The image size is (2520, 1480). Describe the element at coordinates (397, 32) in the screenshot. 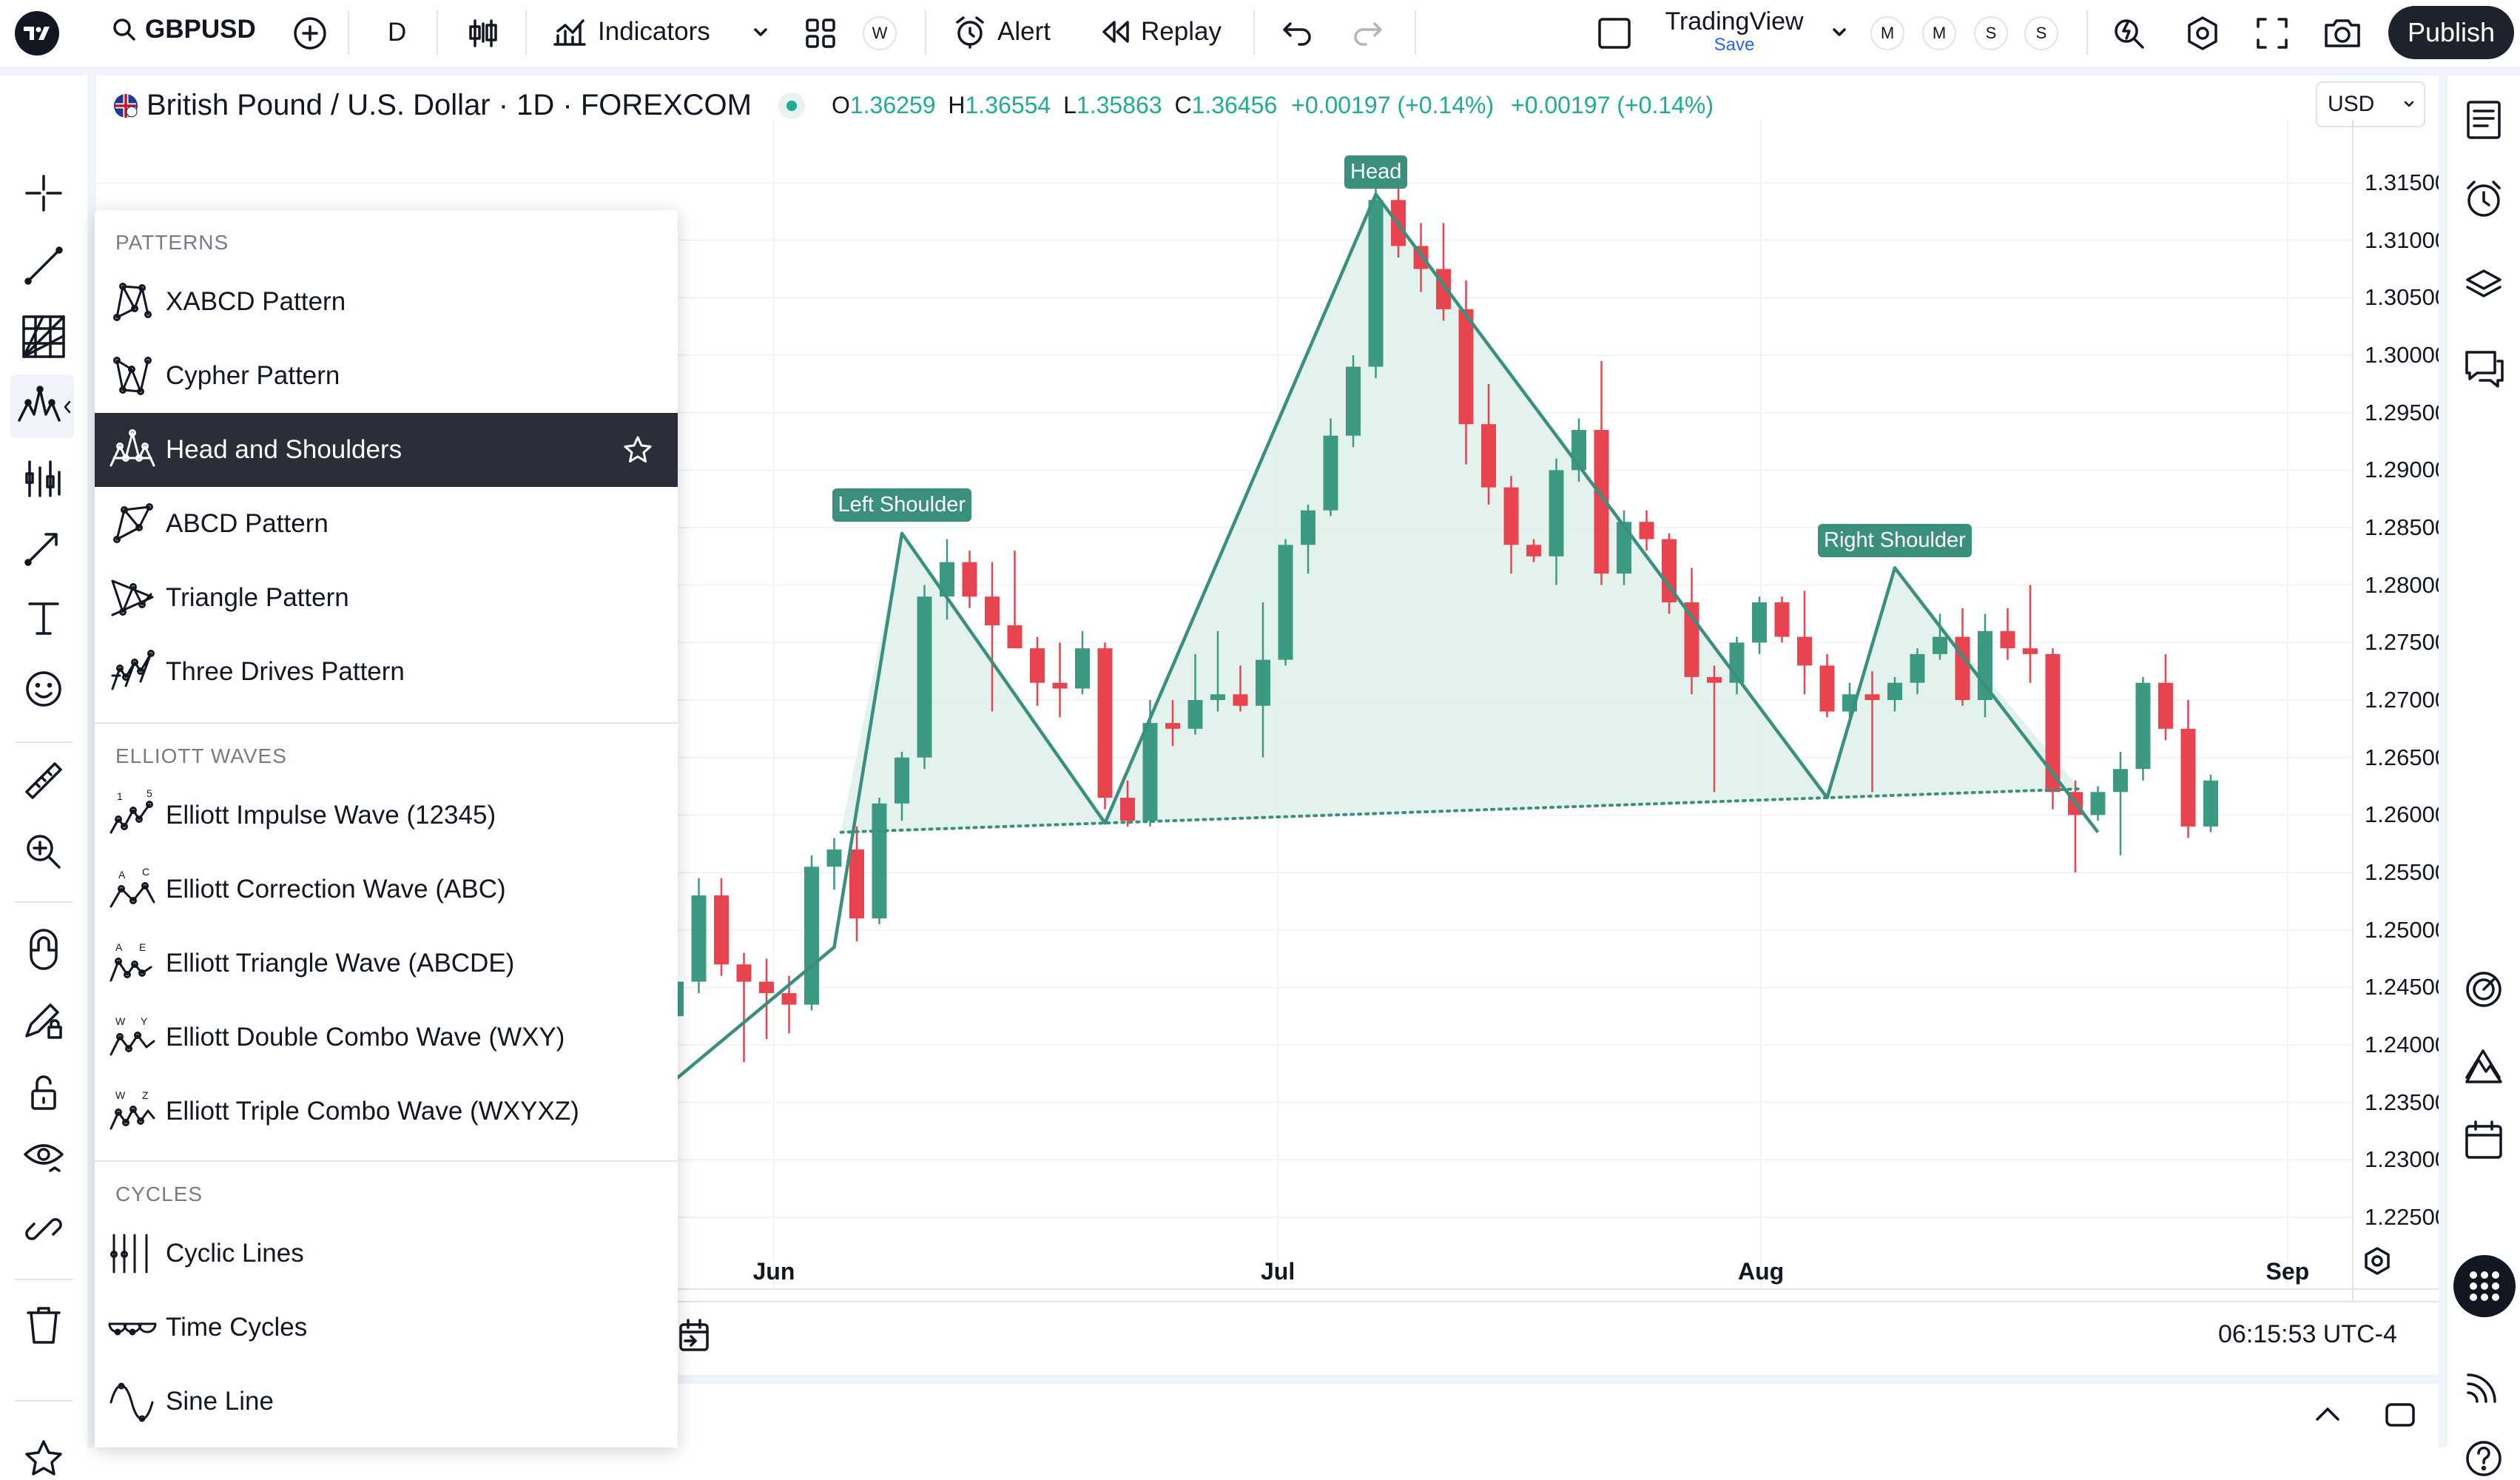

I see `interval-button: D` at that location.